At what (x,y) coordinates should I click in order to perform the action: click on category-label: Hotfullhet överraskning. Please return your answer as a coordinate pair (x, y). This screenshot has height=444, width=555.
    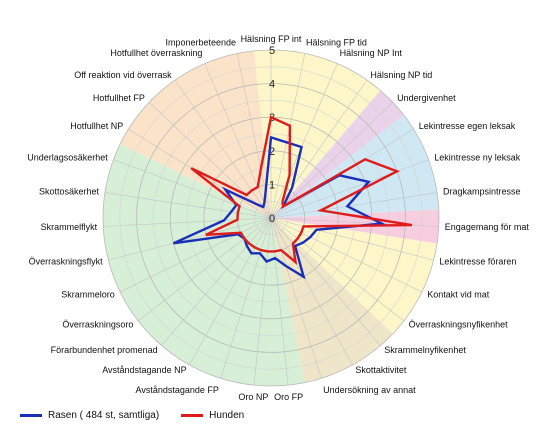
    Looking at the image, I should click on (156, 53).